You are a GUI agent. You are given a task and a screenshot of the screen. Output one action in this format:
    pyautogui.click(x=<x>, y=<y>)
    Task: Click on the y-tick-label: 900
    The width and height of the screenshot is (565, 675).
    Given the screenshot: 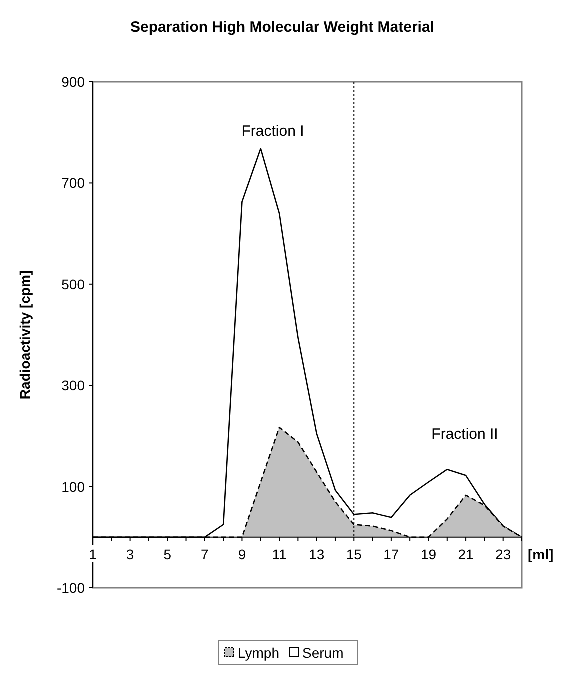 What is the action you would take?
    pyautogui.click(x=74, y=82)
    